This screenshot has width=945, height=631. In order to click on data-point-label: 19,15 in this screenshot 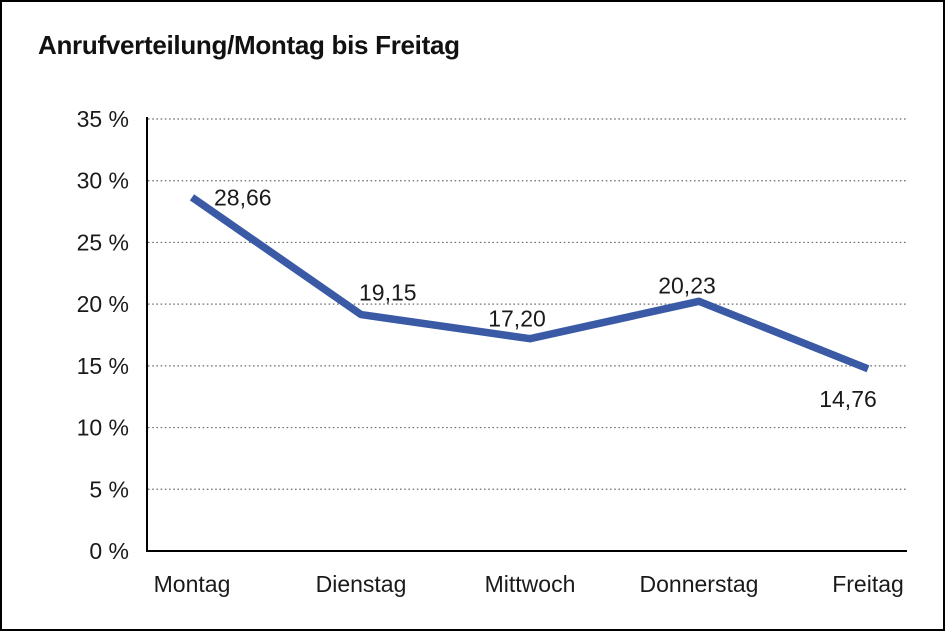, I will do `click(388, 293)`.